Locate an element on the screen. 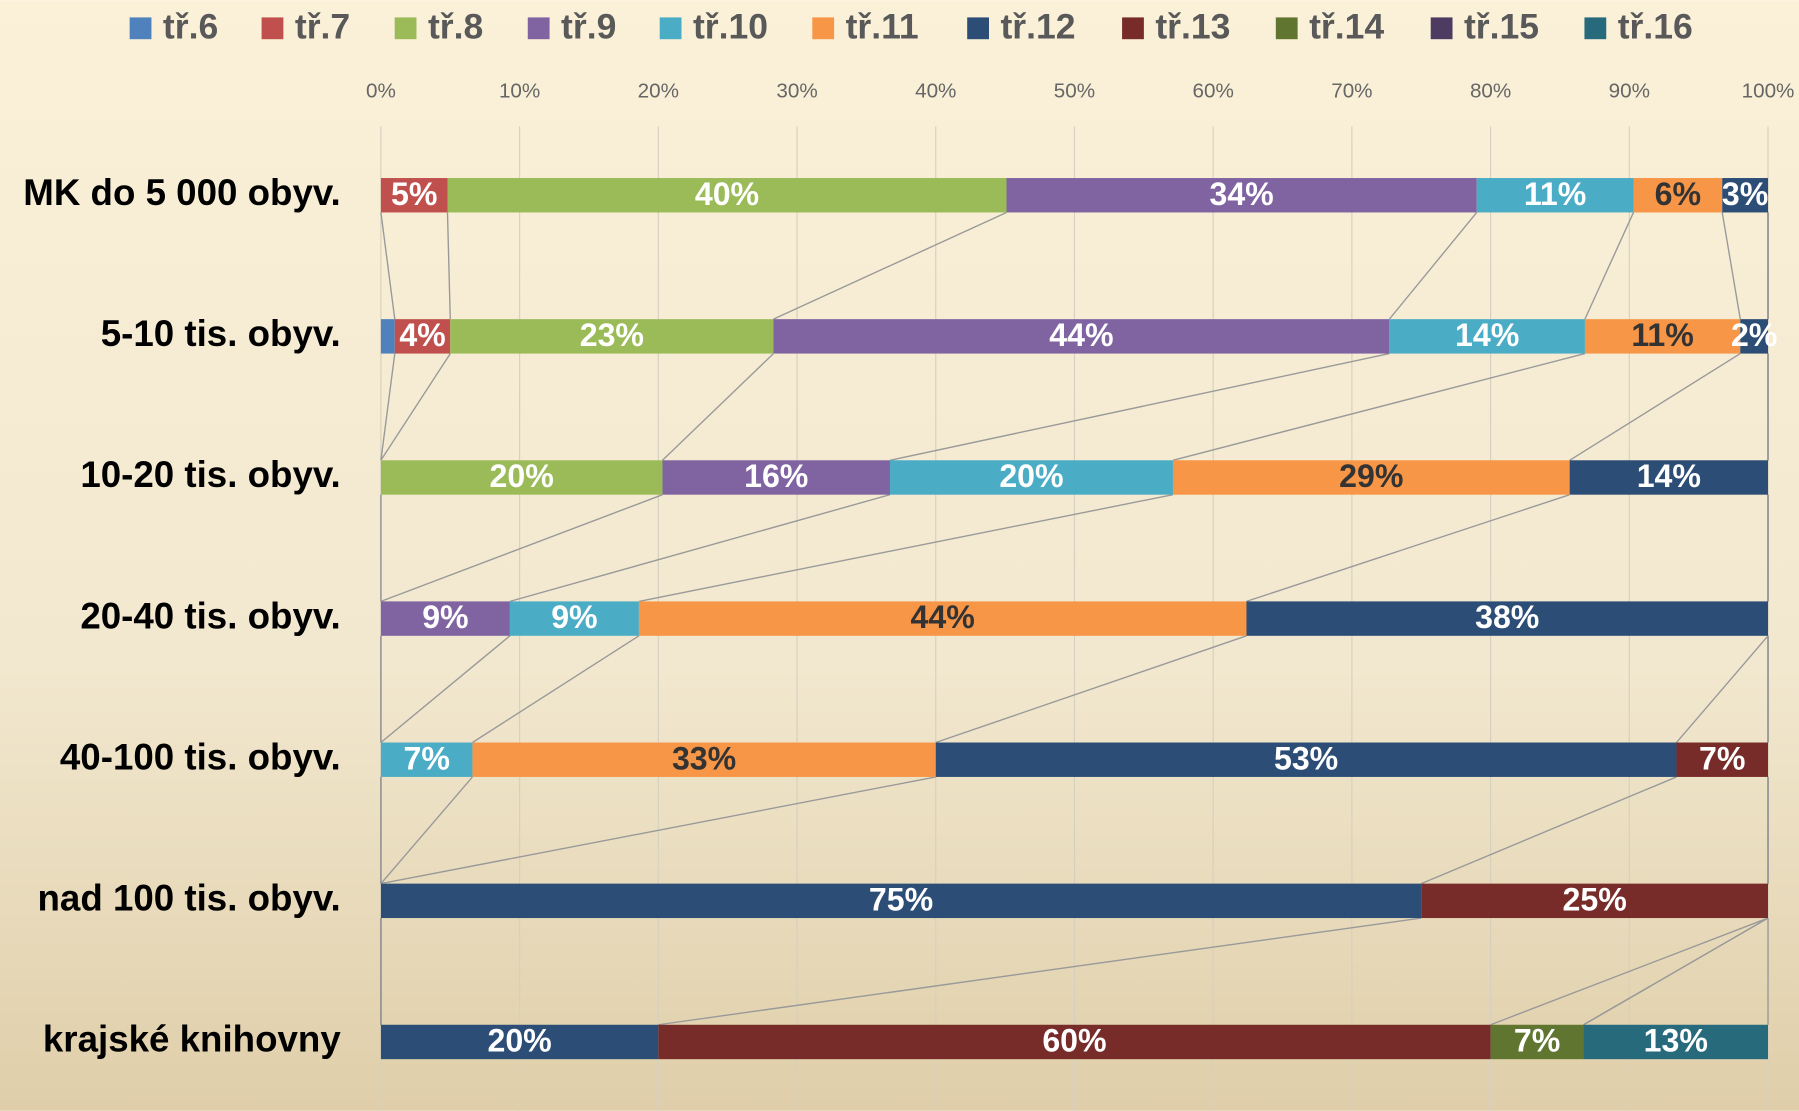  data-label: 60% is located at coordinates (1074, 1041).